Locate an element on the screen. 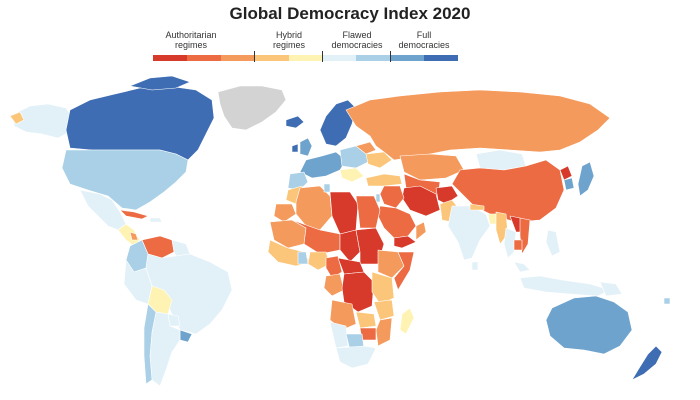 The image size is (700, 400). region-sri-lanka is located at coordinates (475, 266).